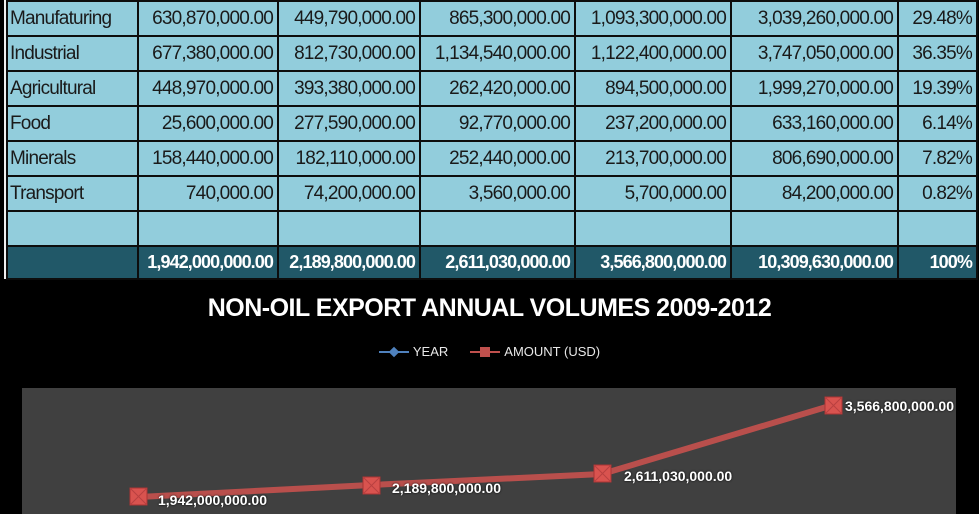  What do you see at coordinates (72, 123) in the screenshot?
I see `category-cell: Food` at bounding box center [72, 123].